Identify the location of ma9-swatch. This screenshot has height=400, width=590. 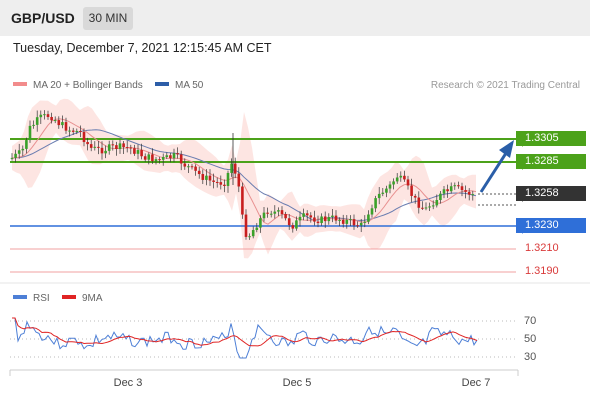
(69, 297).